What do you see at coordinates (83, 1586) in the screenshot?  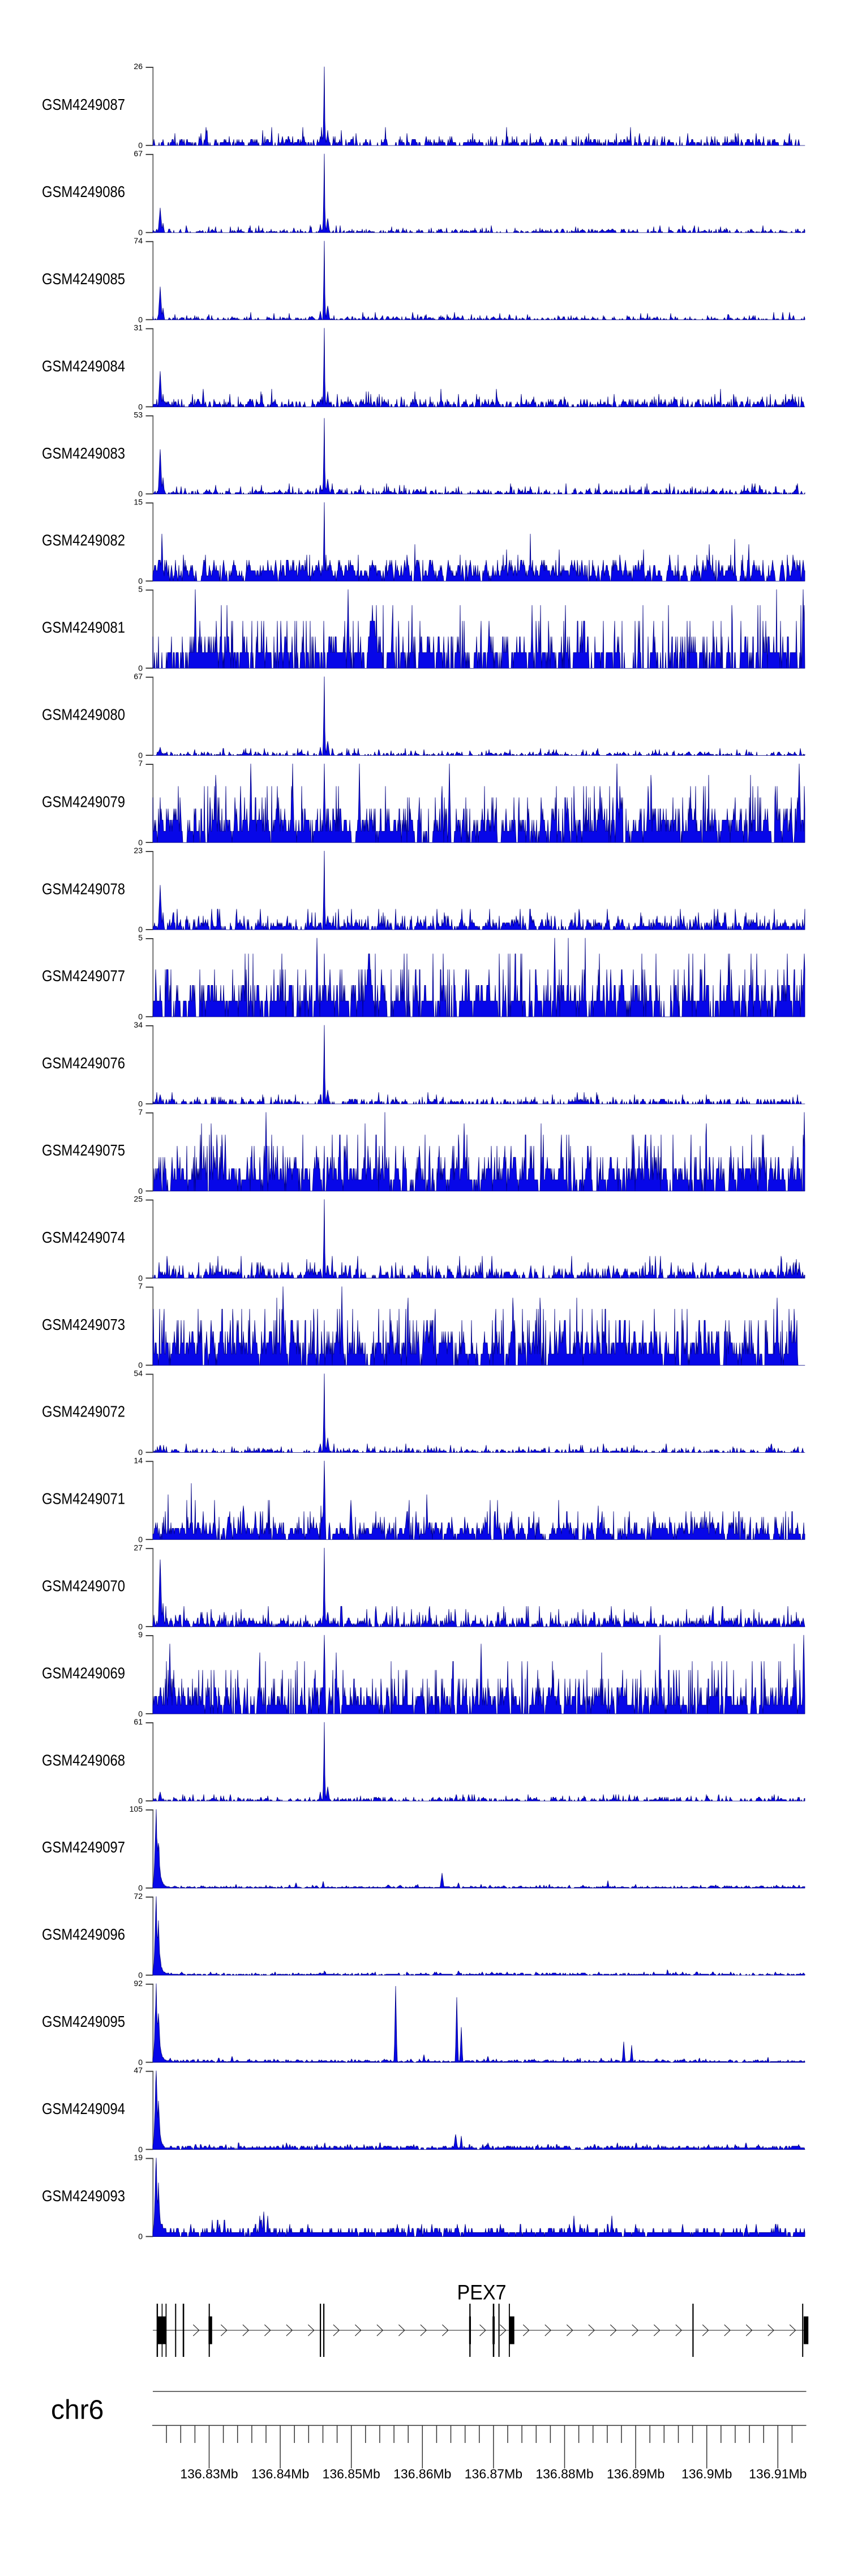 I see `svg-text: GSM4249070` at bounding box center [83, 1586].